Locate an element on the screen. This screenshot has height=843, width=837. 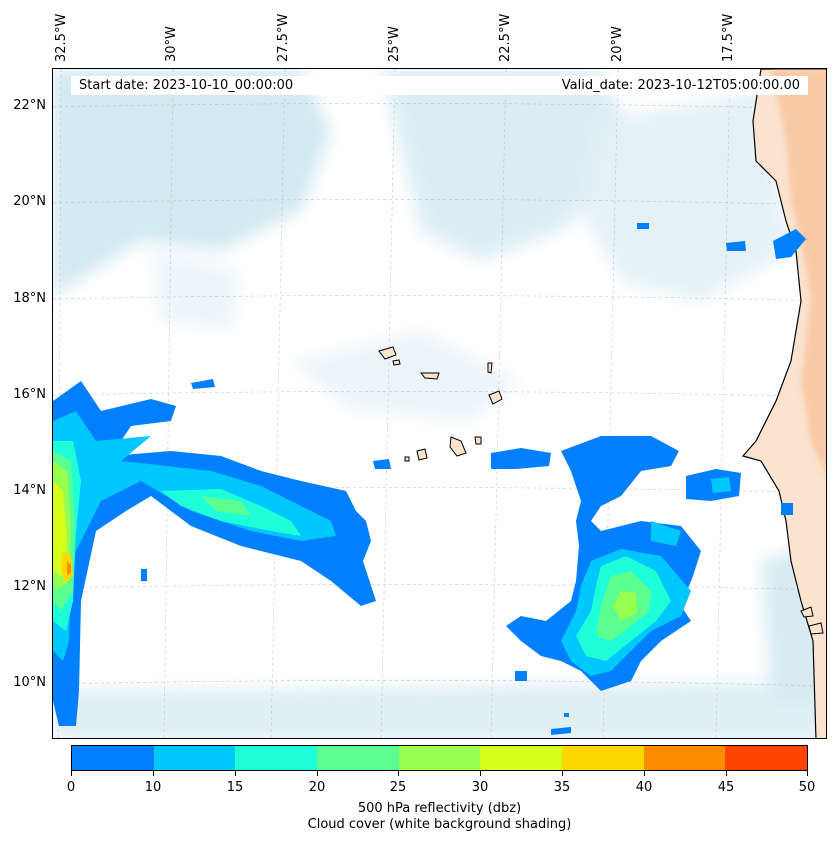
cloud-south is located at coordinates (439, 709).